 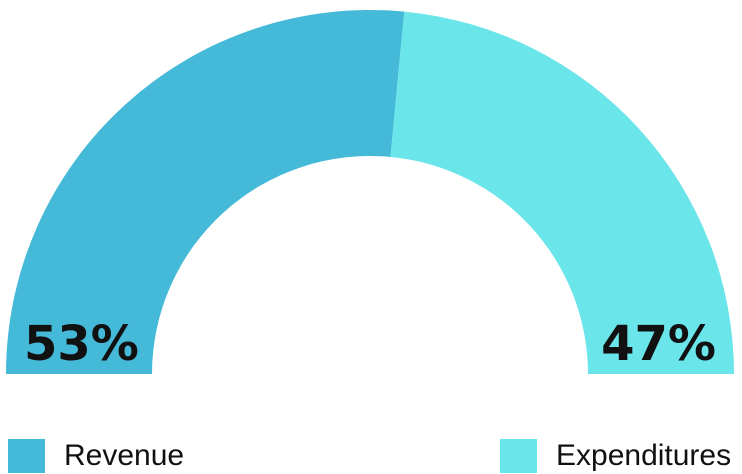 I want to click on data-label-revenue: 53%, so click(x=81, y=344).